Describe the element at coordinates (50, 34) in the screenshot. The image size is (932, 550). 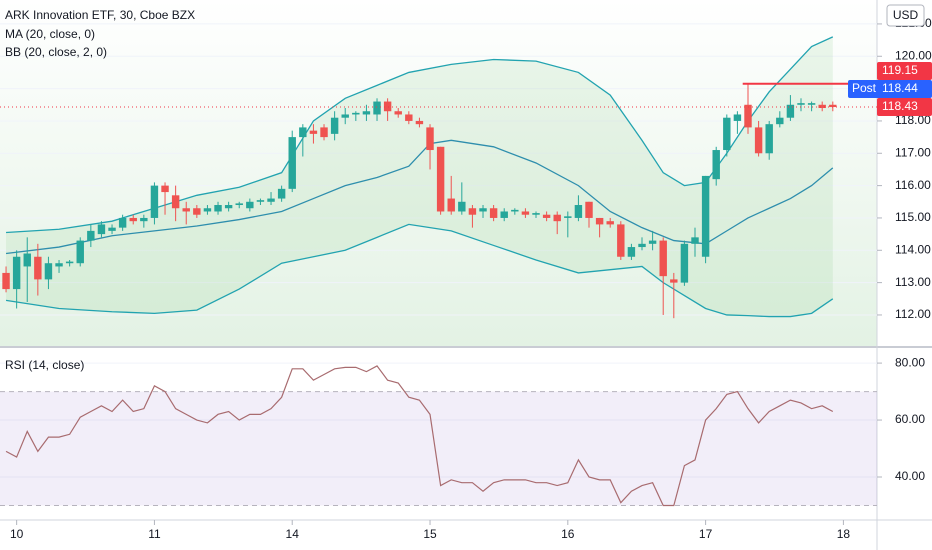
I see `legend-ma: MA (20, close, 0)` at that location.